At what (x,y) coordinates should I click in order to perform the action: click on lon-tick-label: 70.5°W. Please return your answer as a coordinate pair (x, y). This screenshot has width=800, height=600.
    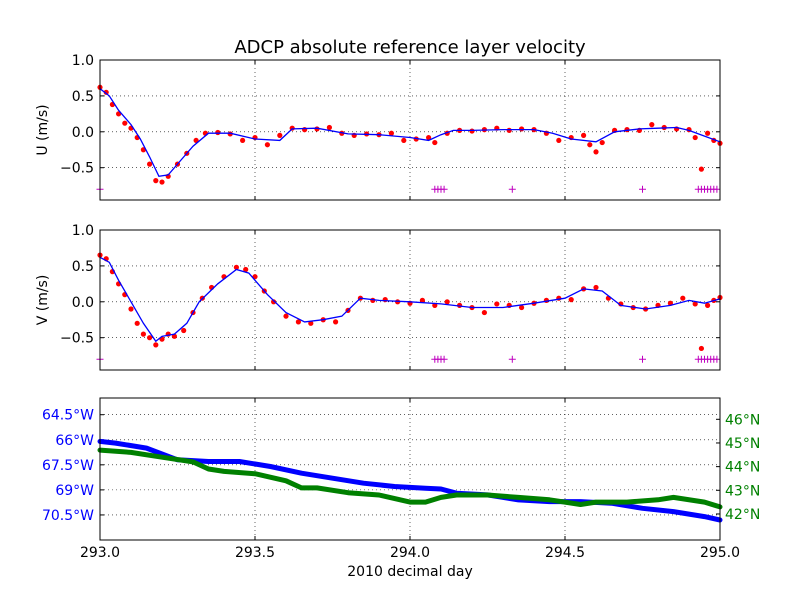
    Looking at the image, I should click on (68, 516).